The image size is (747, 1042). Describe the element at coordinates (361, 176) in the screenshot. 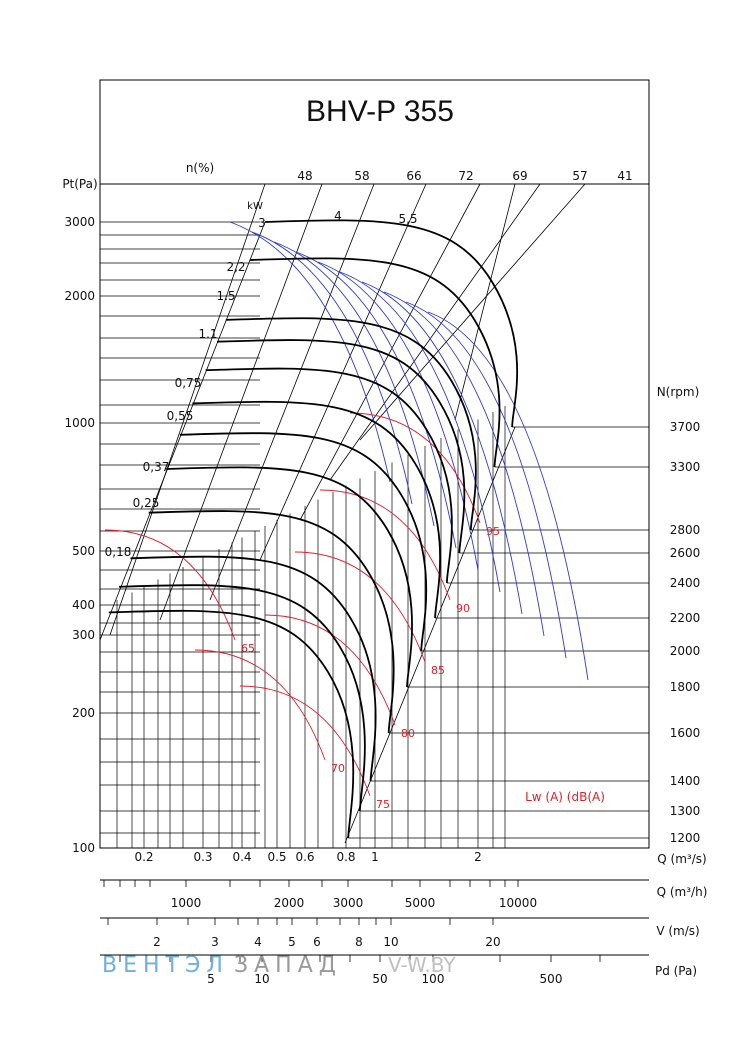

I see `efficiency-value-label: 58` at that location.